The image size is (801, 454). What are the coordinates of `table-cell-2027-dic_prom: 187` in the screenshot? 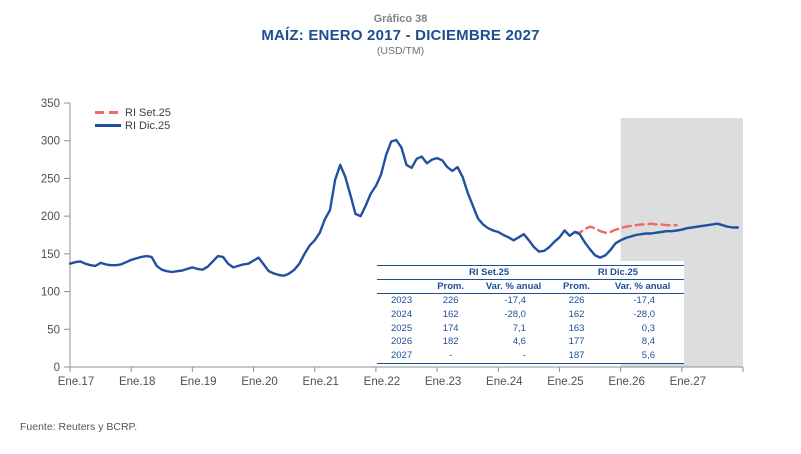 It's located at (576, 356).